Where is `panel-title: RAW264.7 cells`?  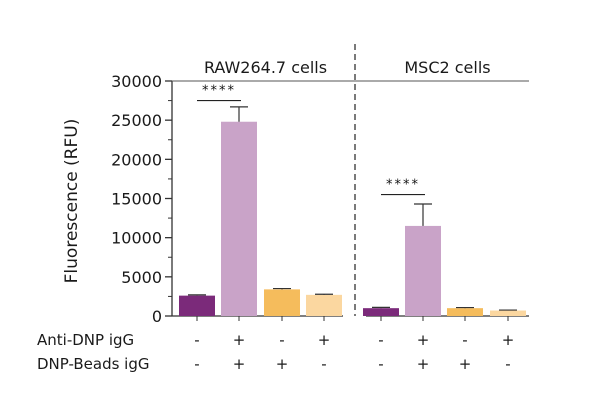 panel-title: RAW264.7 cells is located at coordinates (265, 67).